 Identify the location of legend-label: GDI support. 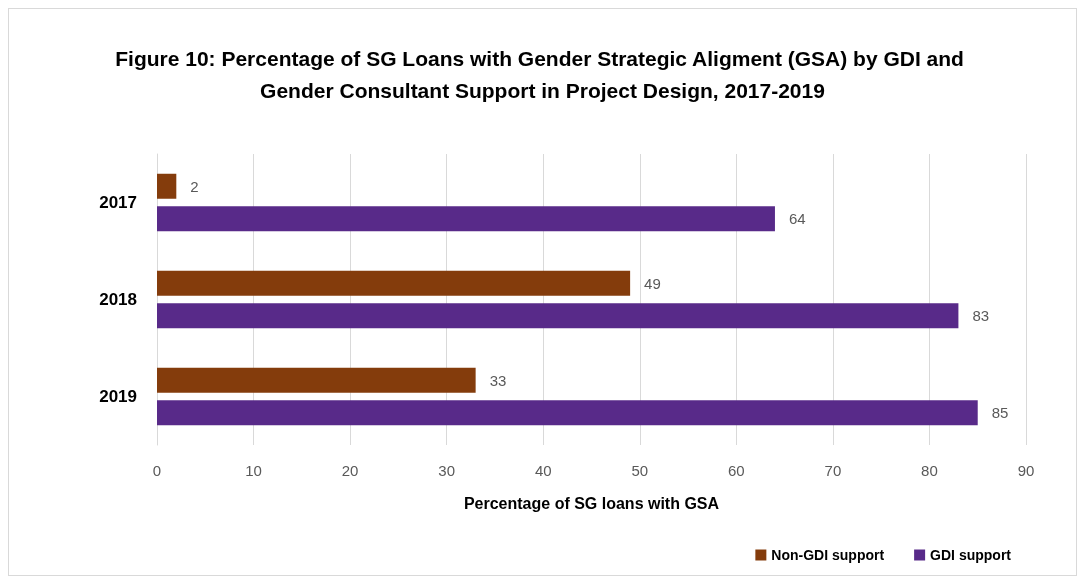
(971, 555).